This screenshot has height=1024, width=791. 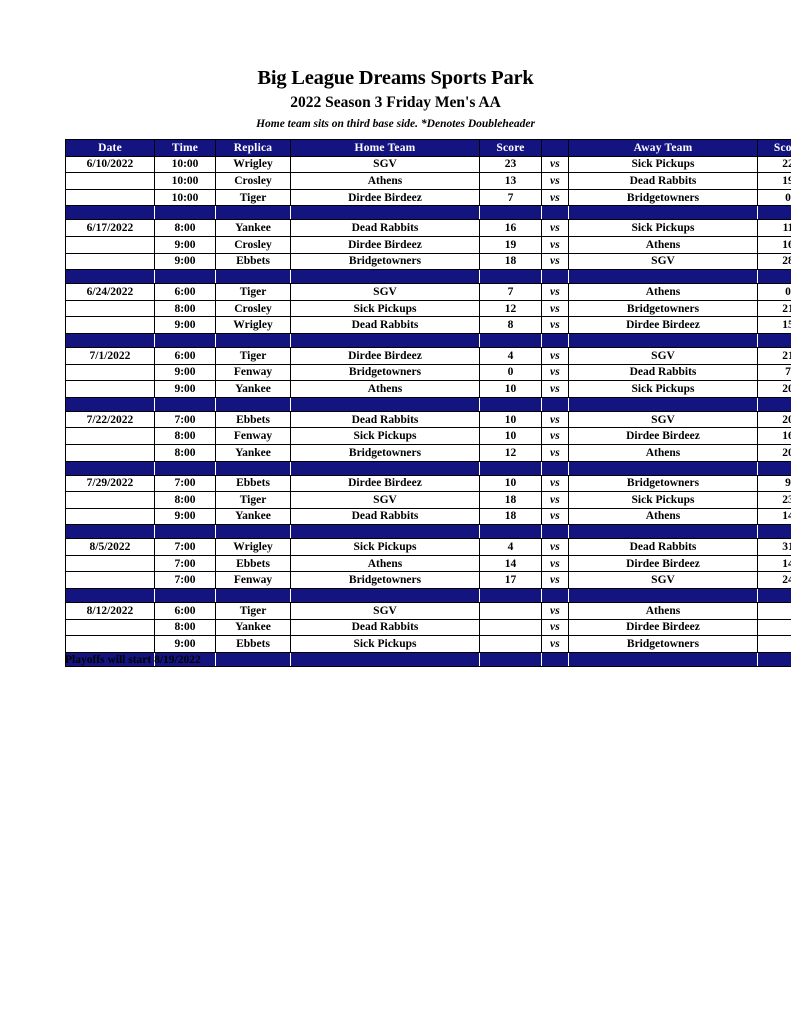 What do you see at coordinates (510, 355) in the screenshot?
I see `cell-home-score: 4` at bounding box center [510, 355].